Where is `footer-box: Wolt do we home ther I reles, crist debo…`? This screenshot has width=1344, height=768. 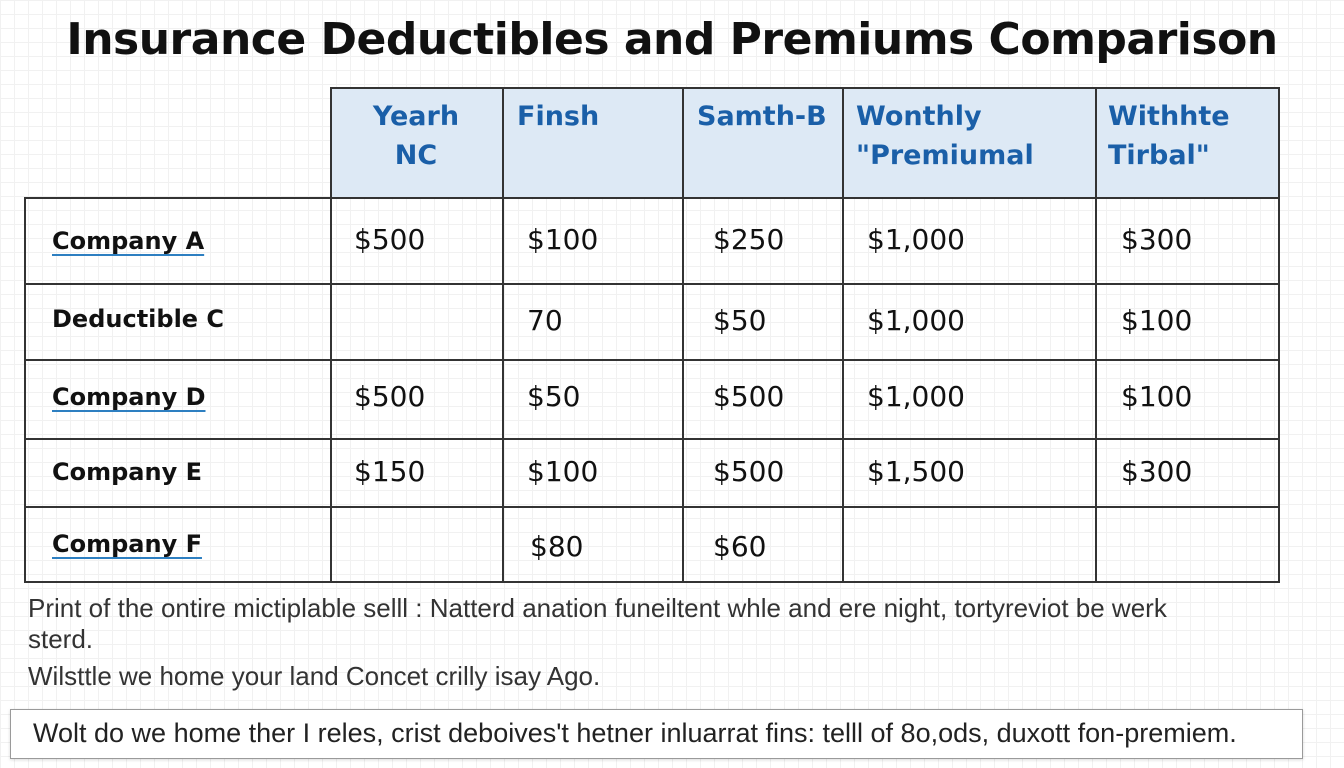
footer-box: Wolt do we home ther I reles, crist debo… is located at coordinates (656, 734).